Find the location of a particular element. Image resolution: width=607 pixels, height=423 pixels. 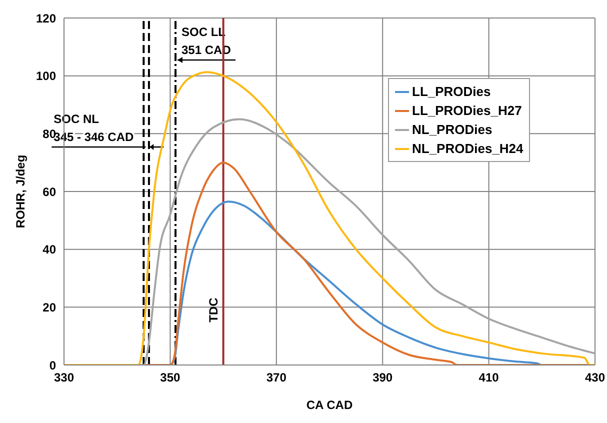

legend-label: LL_PRODies is located at coordinates (451, 92).